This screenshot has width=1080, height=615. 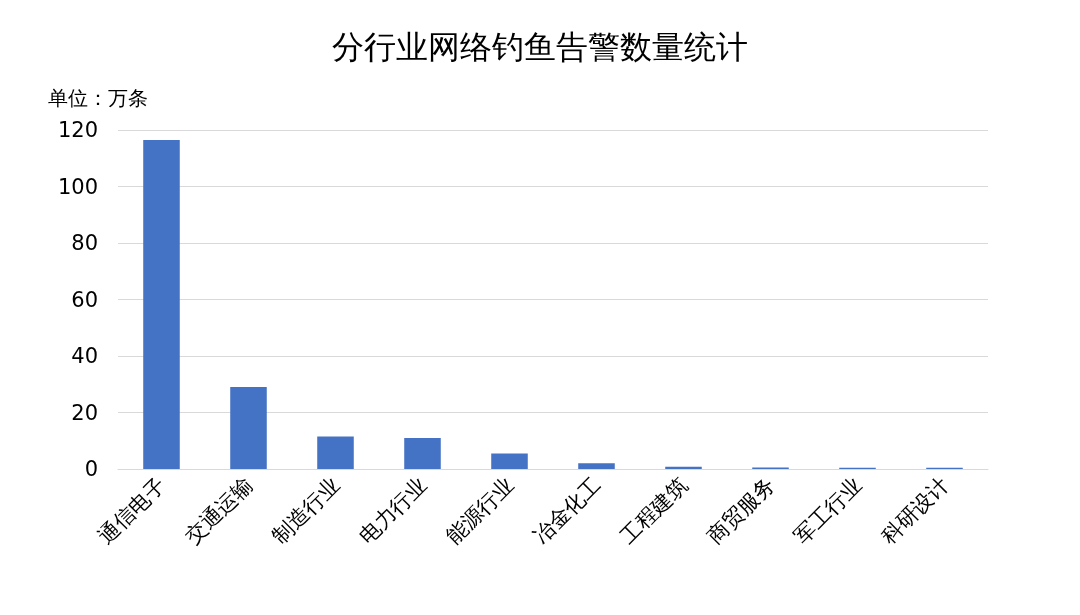 What do you see at coordinates (479, 510) in the screenshot?
I see `x-tick-label: 能源行业` at bounding box center [479, 510].